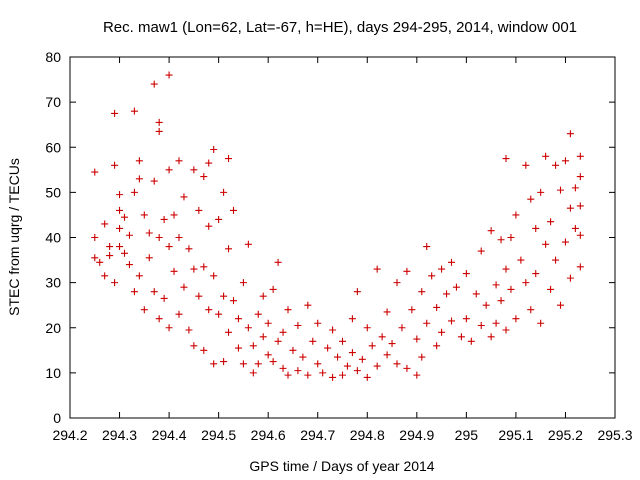 Image resolution: width=640 pixels, height=480 pixels. Describe the element at coordinates (268, 435) in the screenshot. I see `x-tick-label: 294.6` at that location.